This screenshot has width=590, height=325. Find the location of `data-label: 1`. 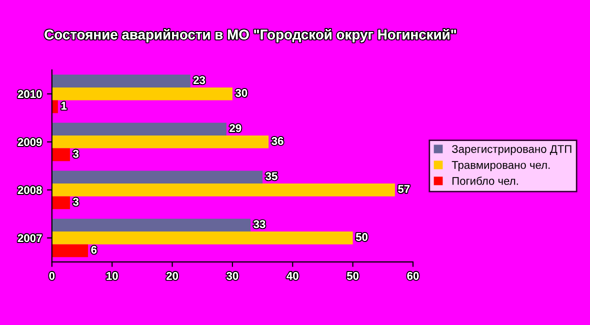

data-label: 1 is located at coordinates (64, 106).